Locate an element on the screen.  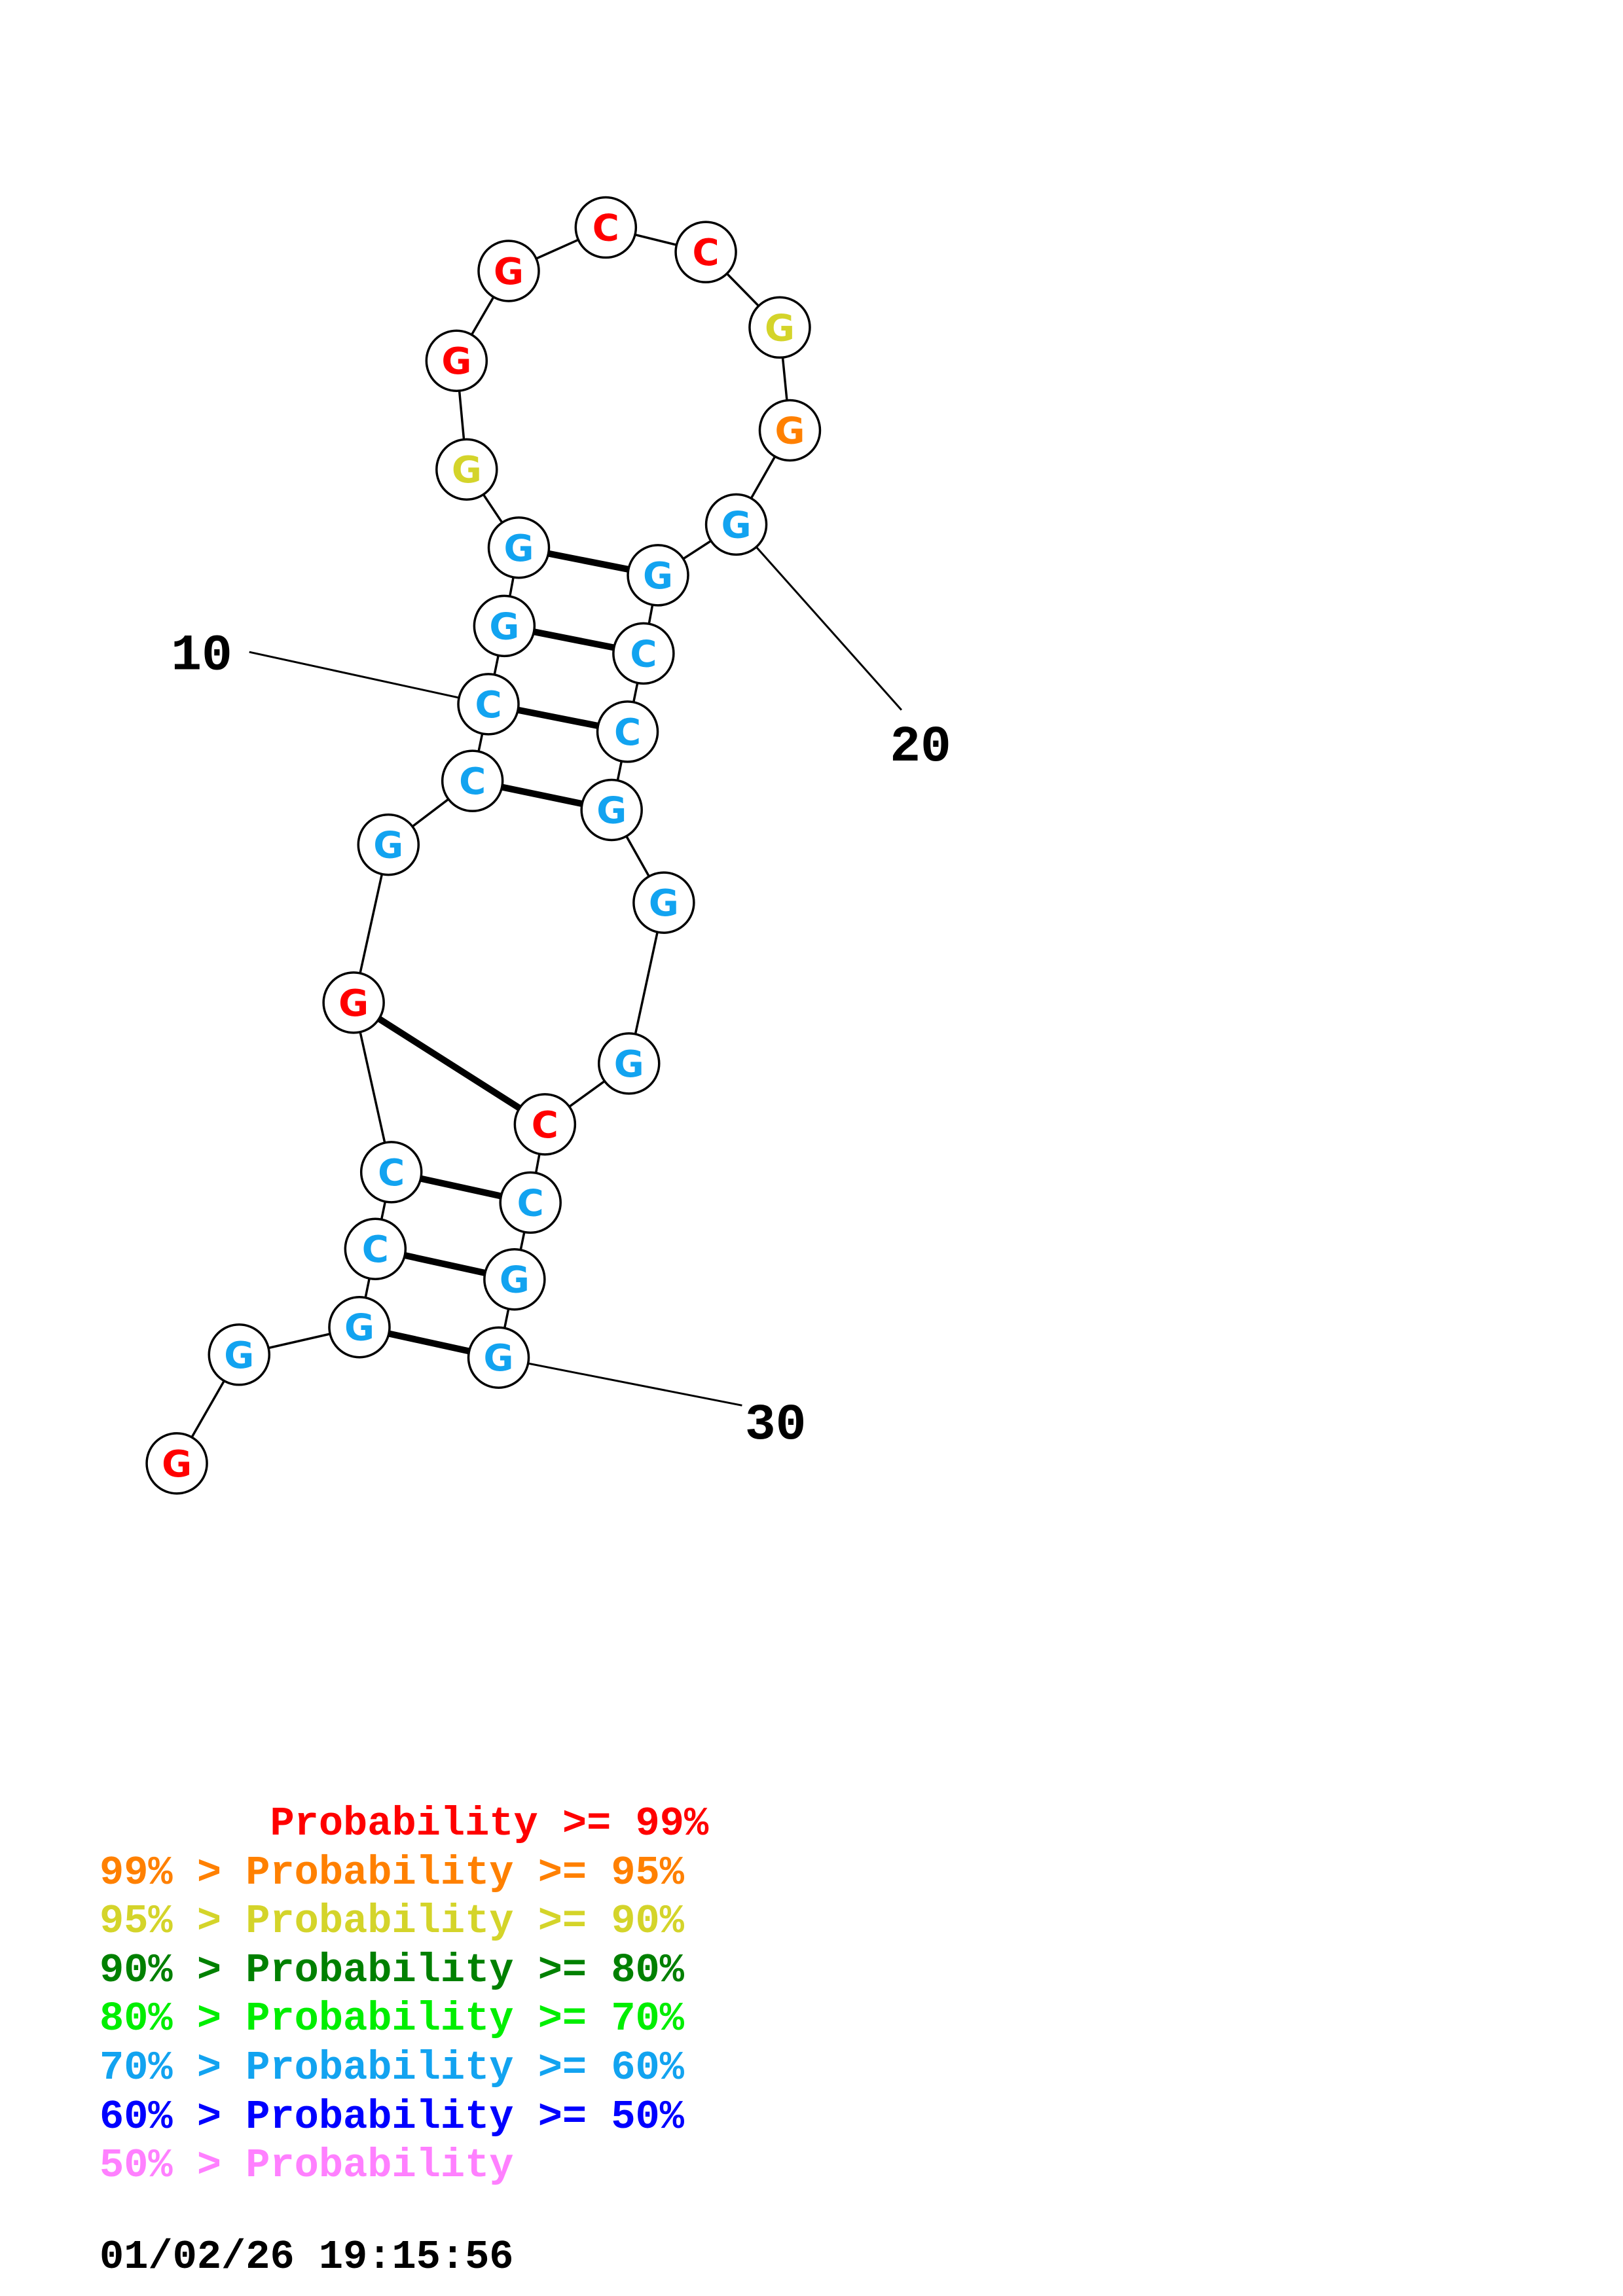
nucleotide-2: G is located at coordinates (239, 1354).